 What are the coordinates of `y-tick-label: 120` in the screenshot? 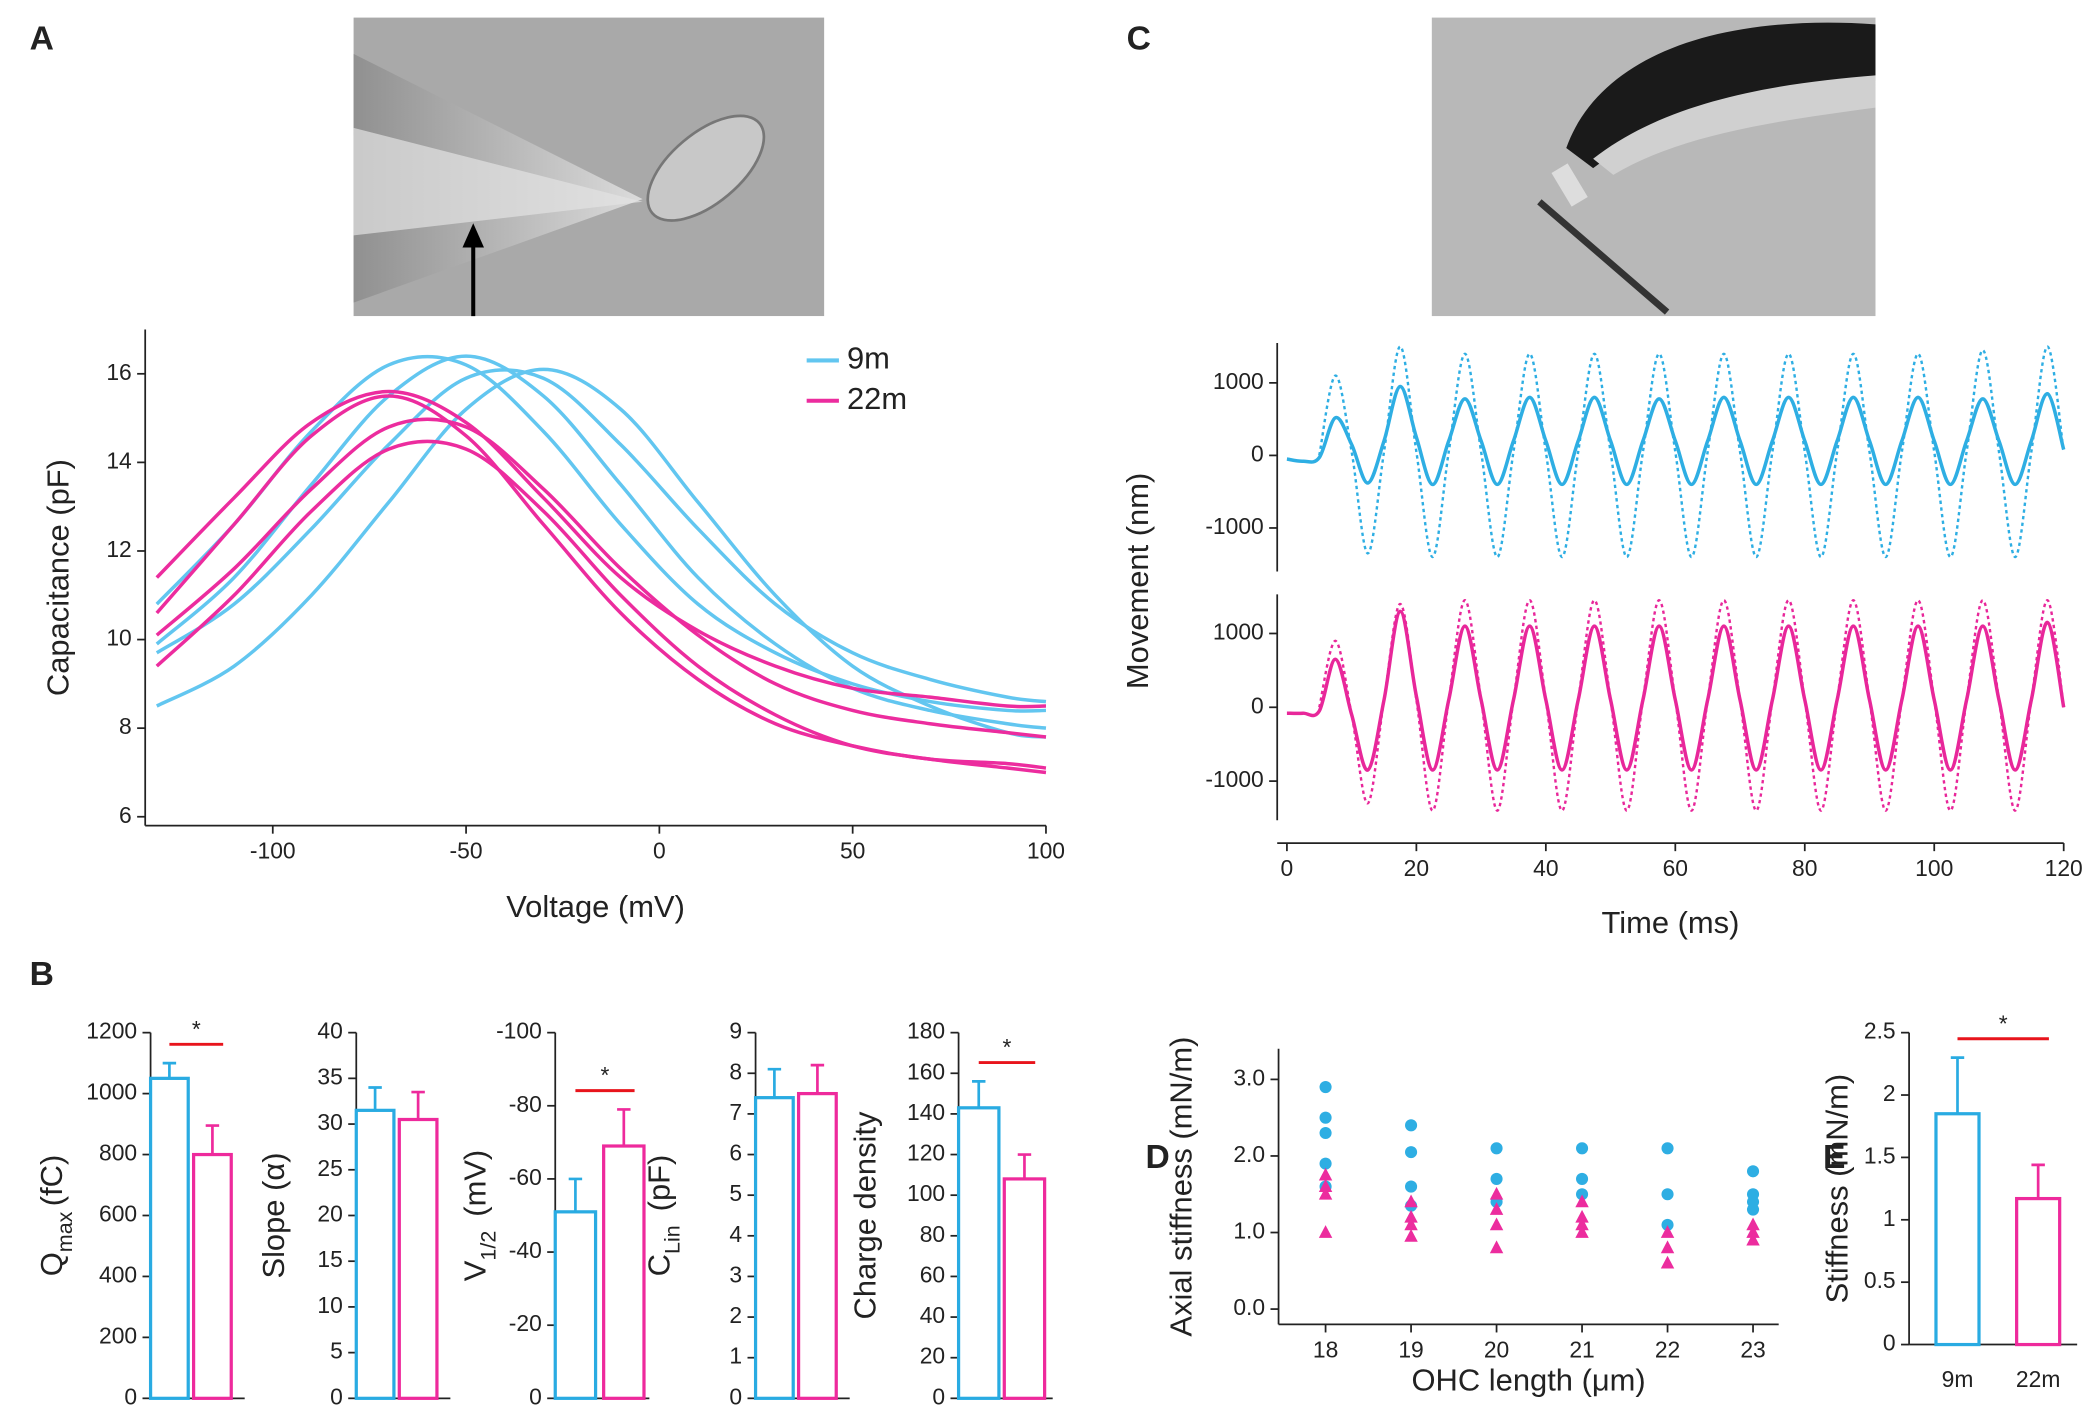 It's located at (926, 1153).